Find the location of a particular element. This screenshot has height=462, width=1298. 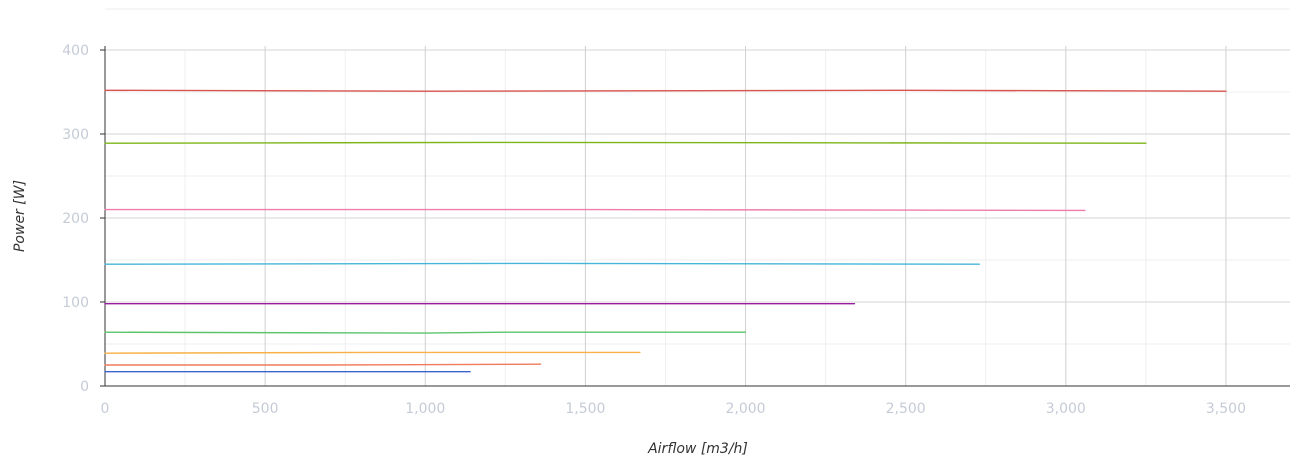

y-tick-label: 200 is located at coordinates (75, 219).